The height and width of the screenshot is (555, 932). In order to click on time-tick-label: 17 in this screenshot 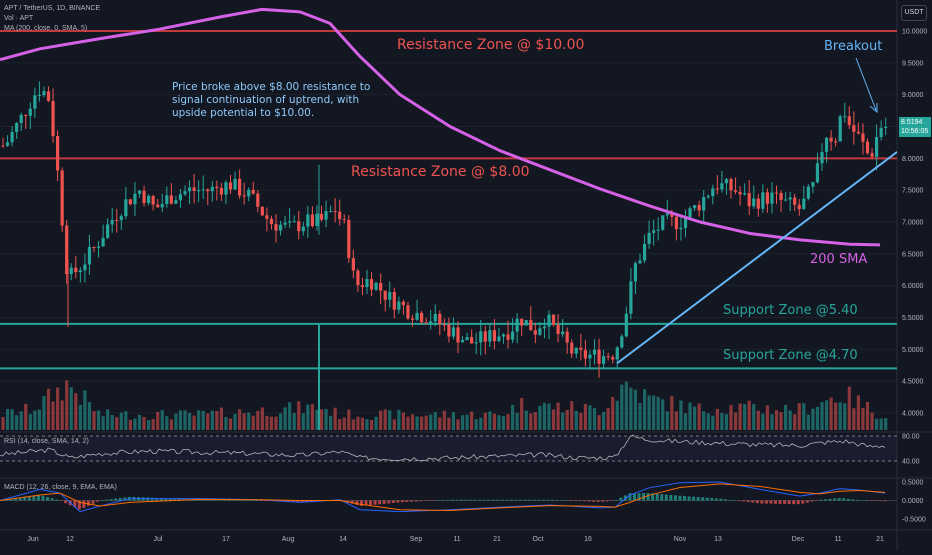, I will do `click(226, 539)`.